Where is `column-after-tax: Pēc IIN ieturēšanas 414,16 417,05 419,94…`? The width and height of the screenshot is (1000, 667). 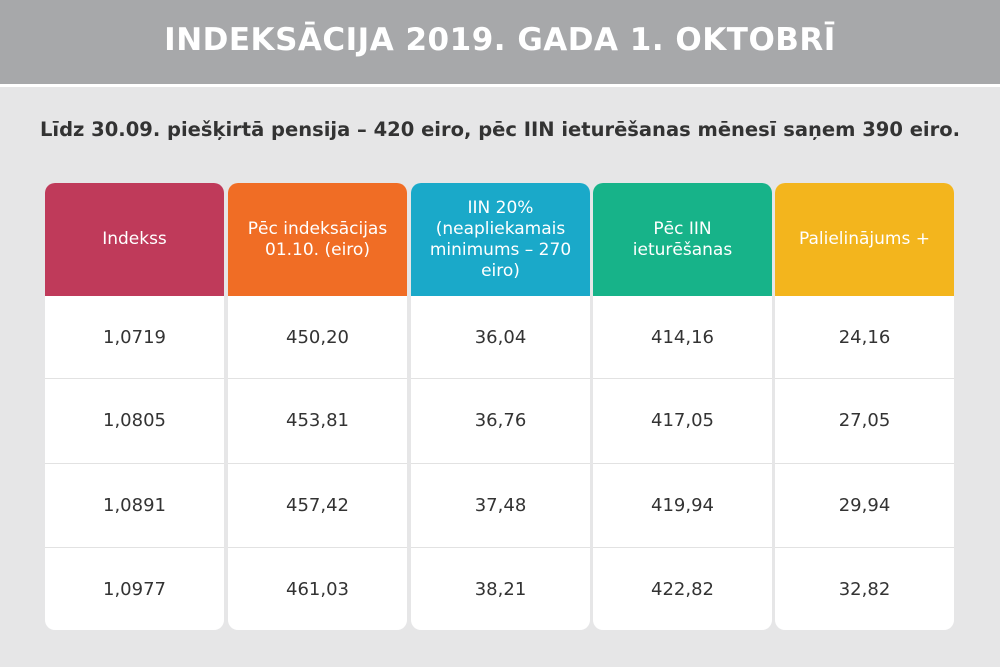 column-after-tax: Pēc IIN ieturēšanas 414,16 417,05 419,94… is located at coordinates (682, 406).